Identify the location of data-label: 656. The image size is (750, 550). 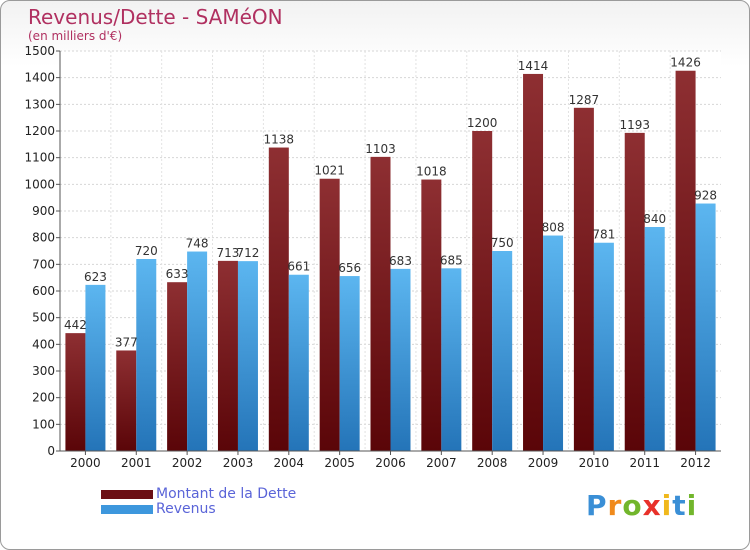
(349, 268).